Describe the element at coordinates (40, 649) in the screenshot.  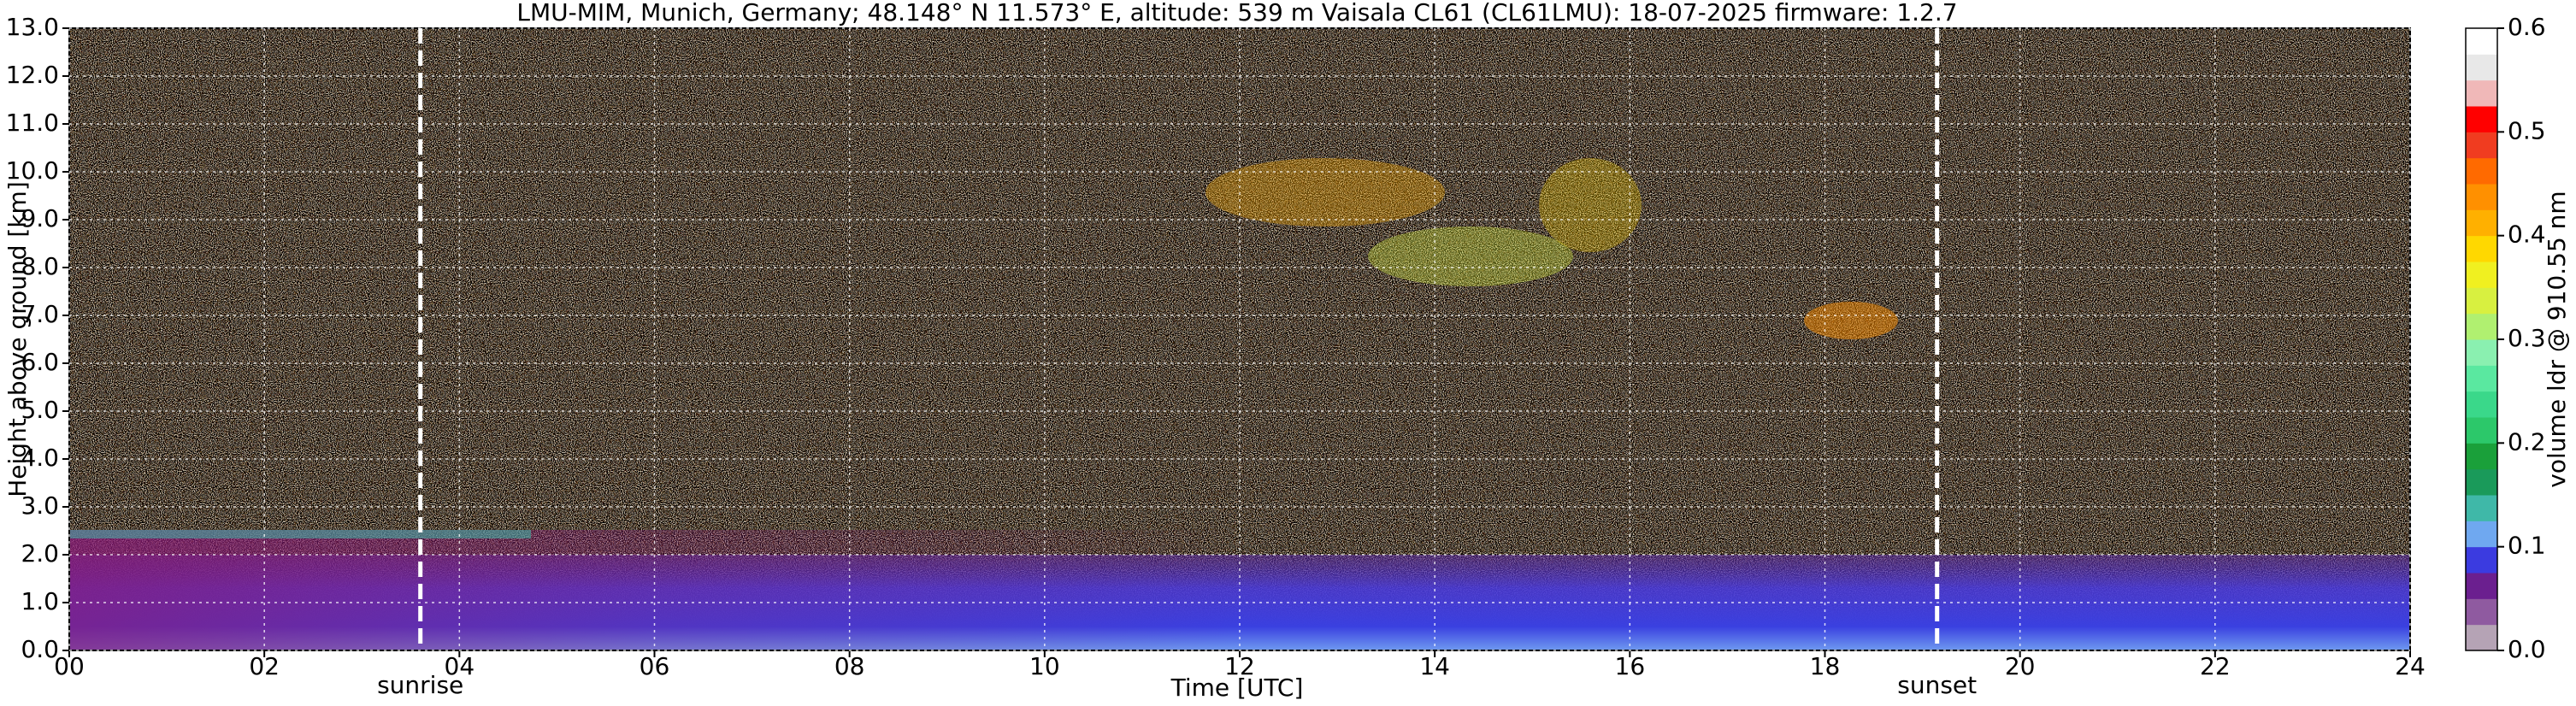
I see `y-tick-label: 0.0` at that location.